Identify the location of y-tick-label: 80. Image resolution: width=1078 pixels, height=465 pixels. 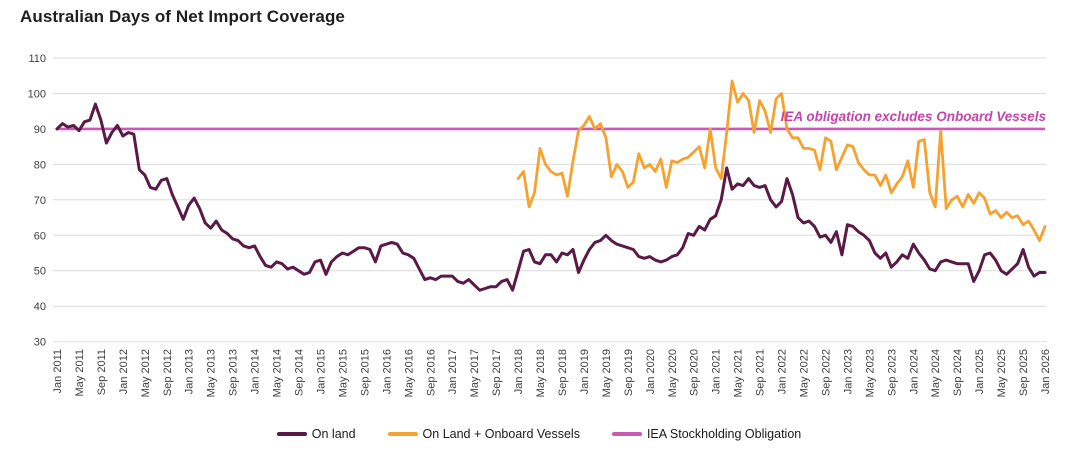
(40, 165).